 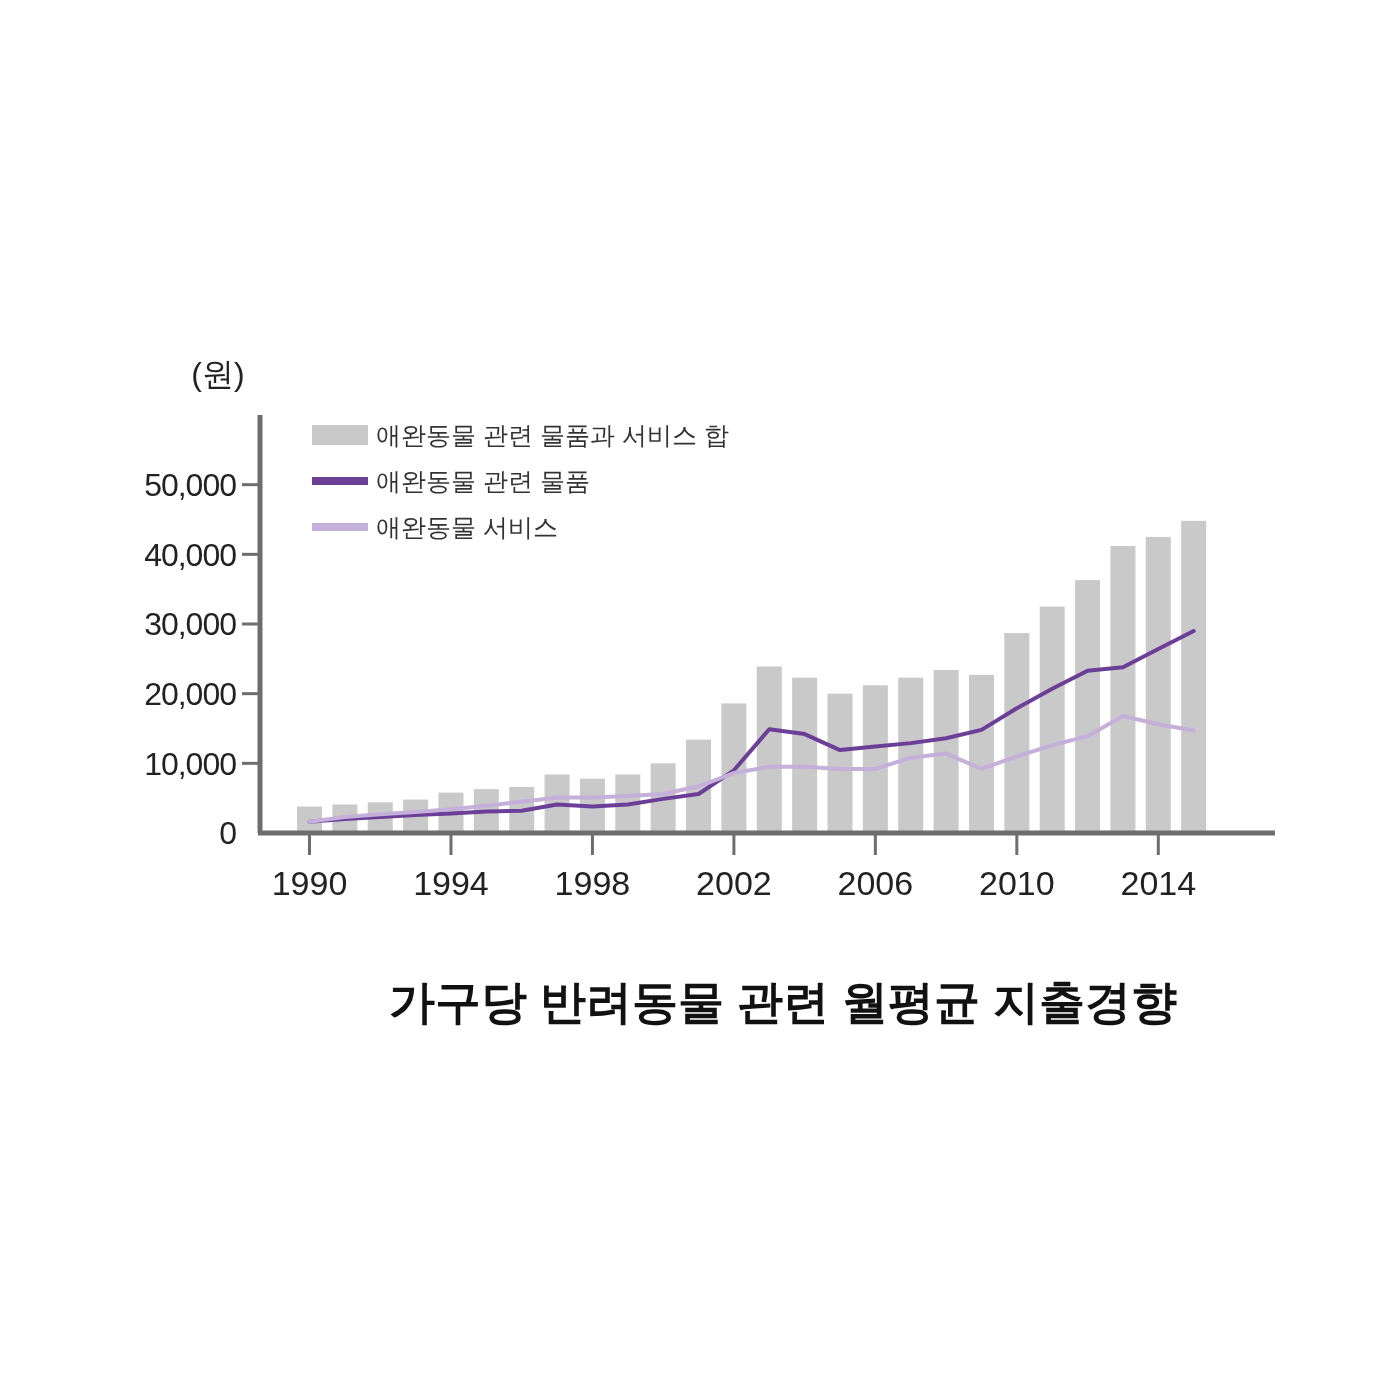 What do you see at coordinates (1158, 883) in the screenshot?
I see `x-tick-label: 2014` at bounding box center [1158, 883].